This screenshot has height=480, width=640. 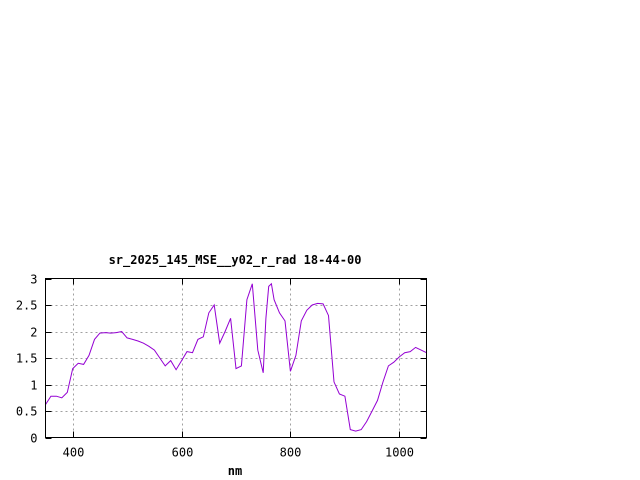 What do you see at coordinates (291, 453) in the screenshot?
I see `x-tick-label: 800` at bounding box center [291, 453].